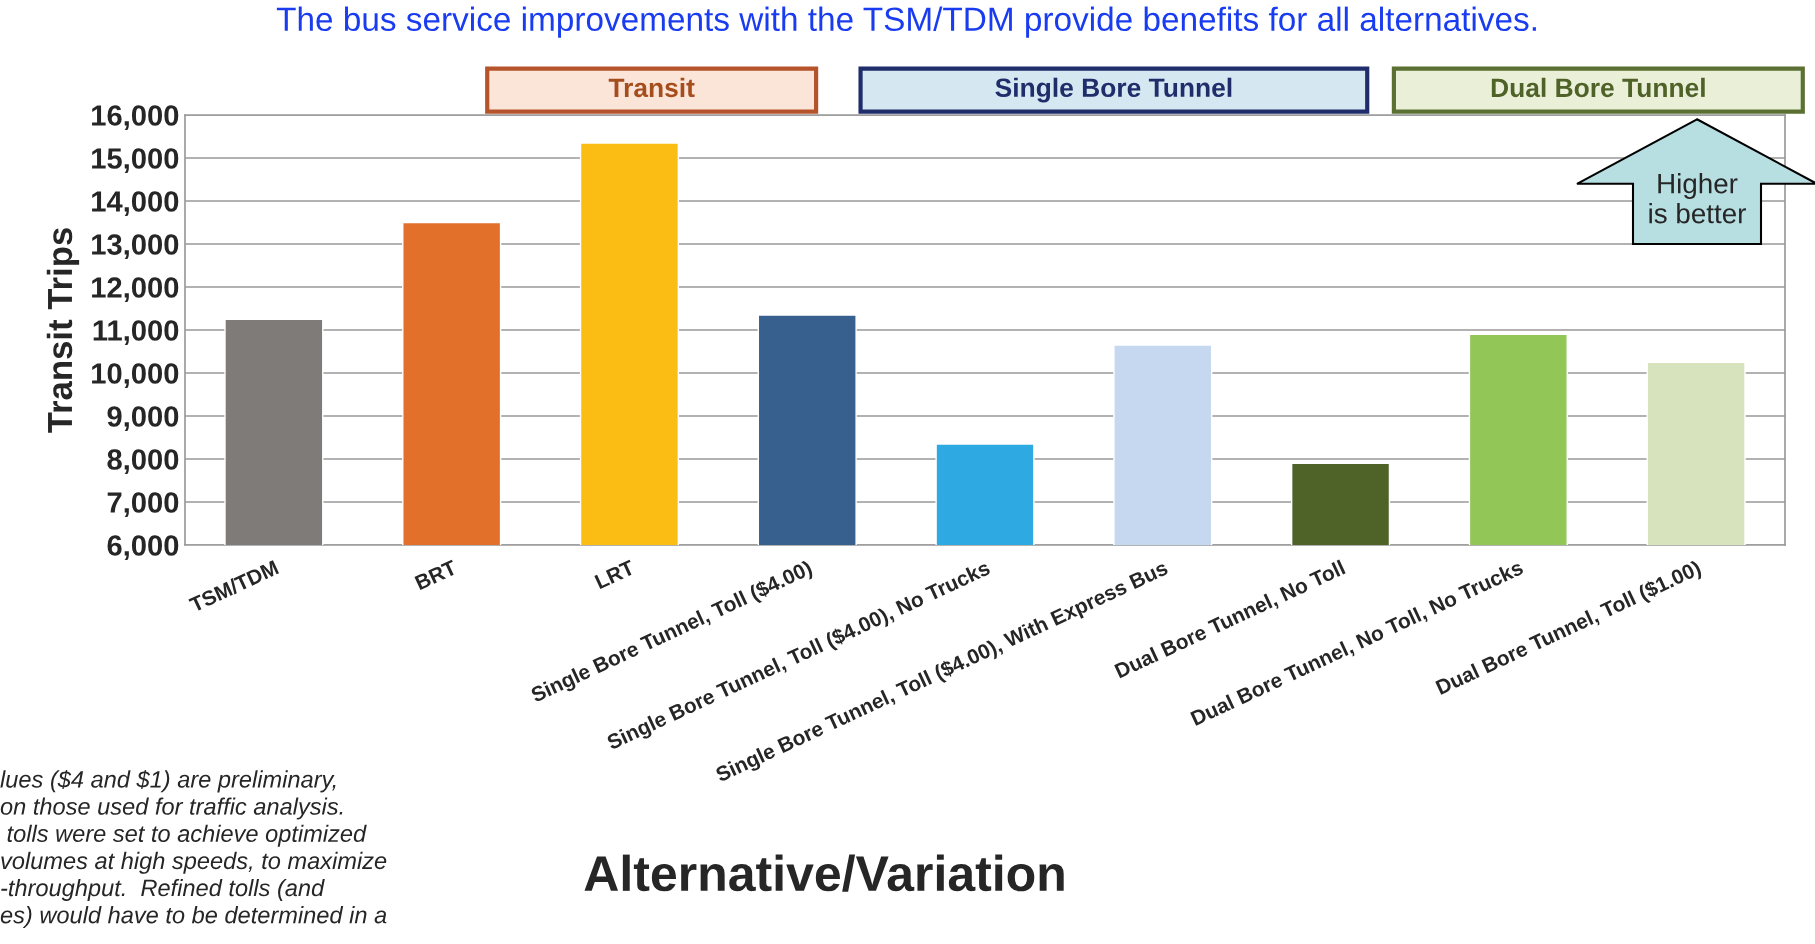 This screenshot has height=944, width=1815. What do you see at coordinates (135, 118) in the screenshot?
I see `y-tick-label: 16,000` at bounding box center [135, 118].